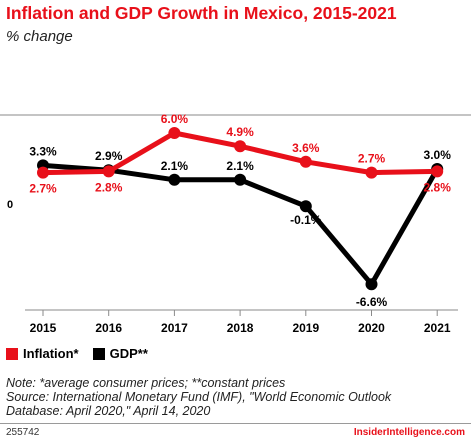 The width and height of the screenshot is (471, 444). What do you see at coordinates (51, 353) in the screenshot?
I see `legend-label-inflation: Inflation*` at bounding box center [51, 353].